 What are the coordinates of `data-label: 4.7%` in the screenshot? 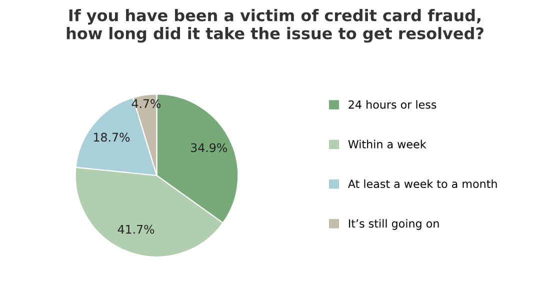 It's located at (146, 103).